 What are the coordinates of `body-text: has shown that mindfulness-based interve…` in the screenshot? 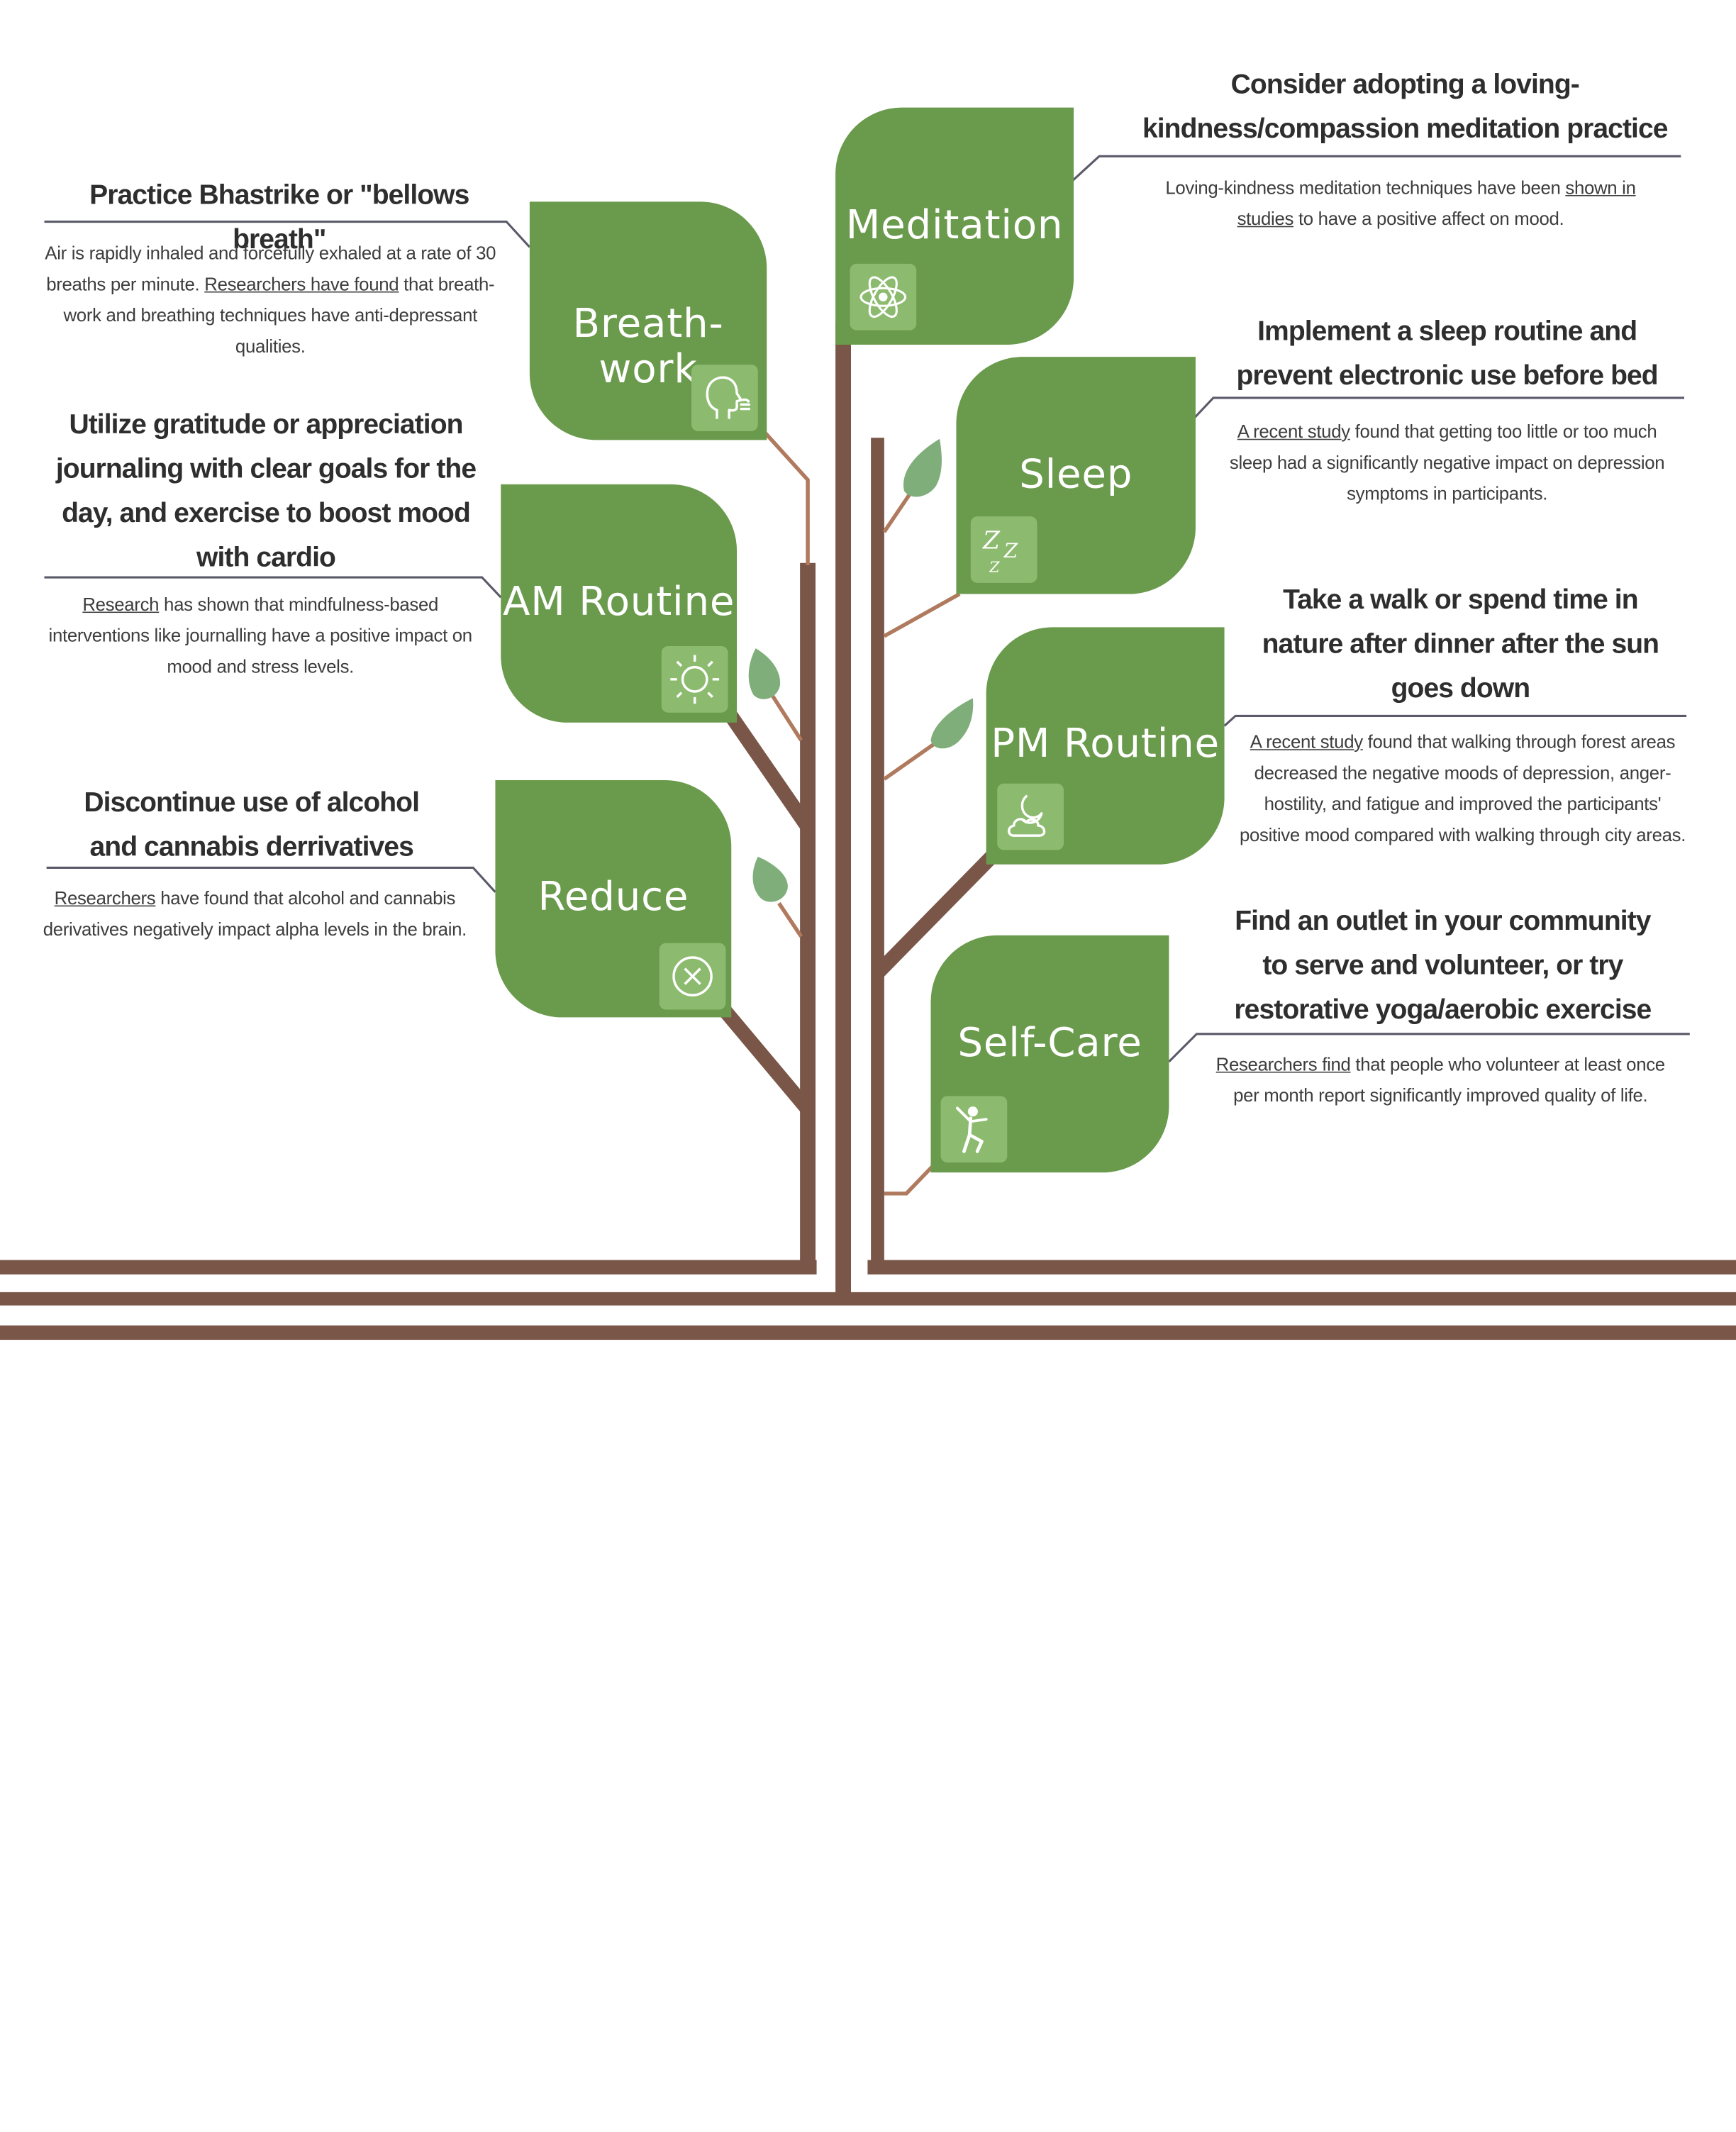 It's located at (260, 636).